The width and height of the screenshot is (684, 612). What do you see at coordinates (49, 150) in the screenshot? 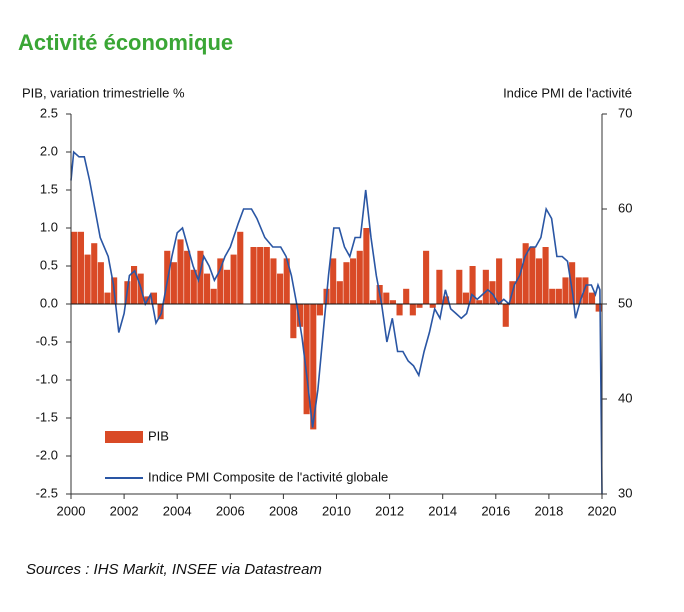
I see `y-tick-label: 2.0` at bounding box center [49, 150].